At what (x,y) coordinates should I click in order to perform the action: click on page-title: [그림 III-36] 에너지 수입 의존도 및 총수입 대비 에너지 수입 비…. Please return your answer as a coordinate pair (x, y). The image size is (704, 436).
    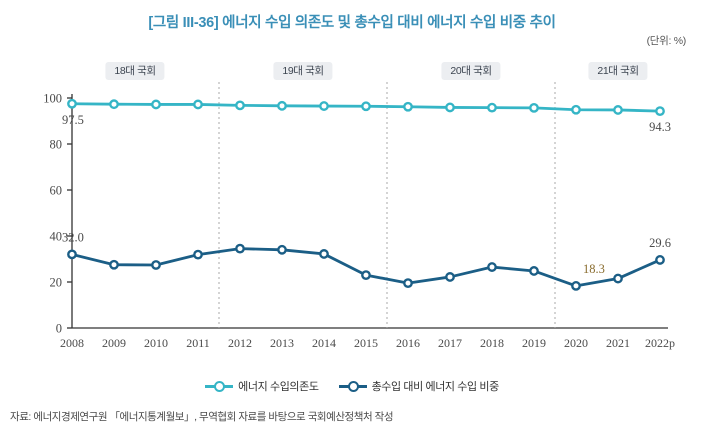
    Looking at the image, I should click on (352, 23).